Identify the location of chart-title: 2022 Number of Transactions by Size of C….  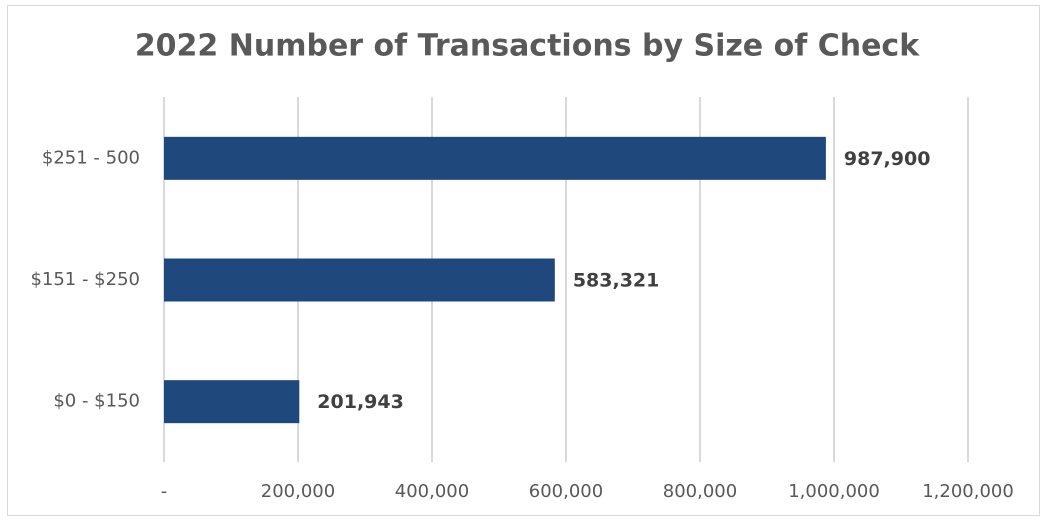
(527, 46).